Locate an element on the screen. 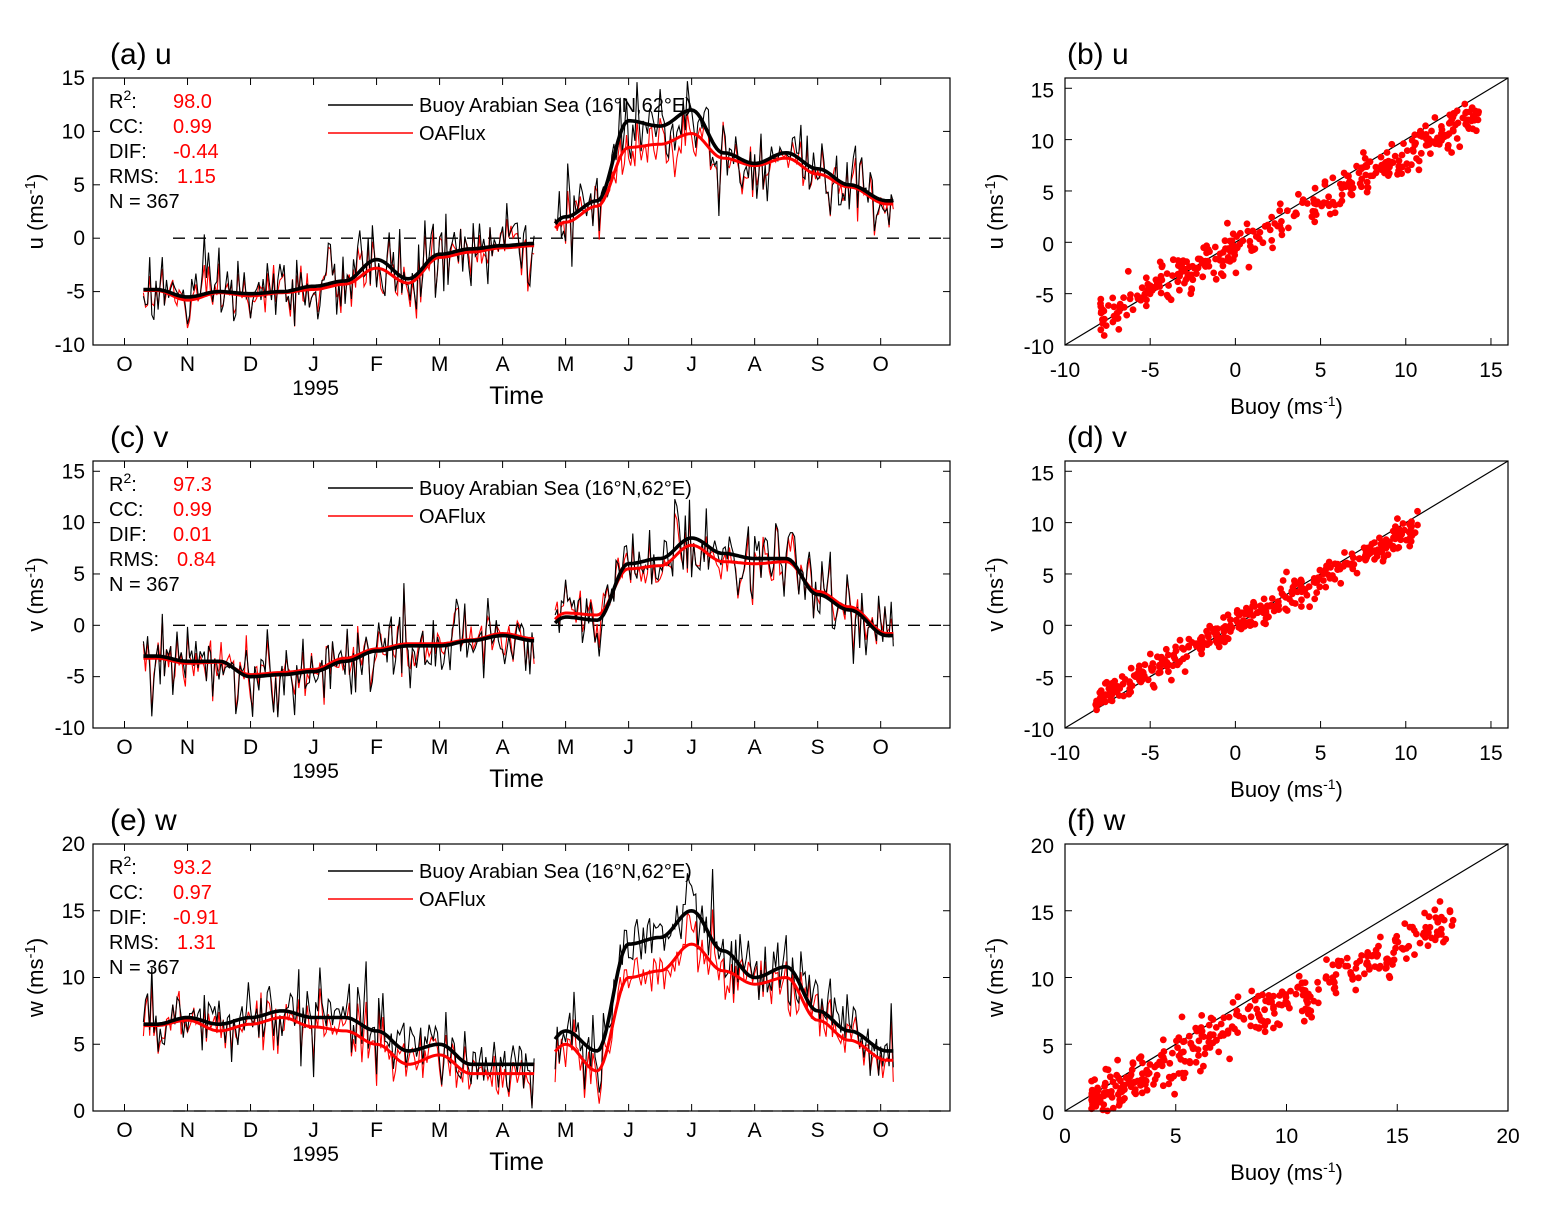 This screenshot has width=1556, height=1214. ytick-label: 0 is located at coordinates (79, 625).